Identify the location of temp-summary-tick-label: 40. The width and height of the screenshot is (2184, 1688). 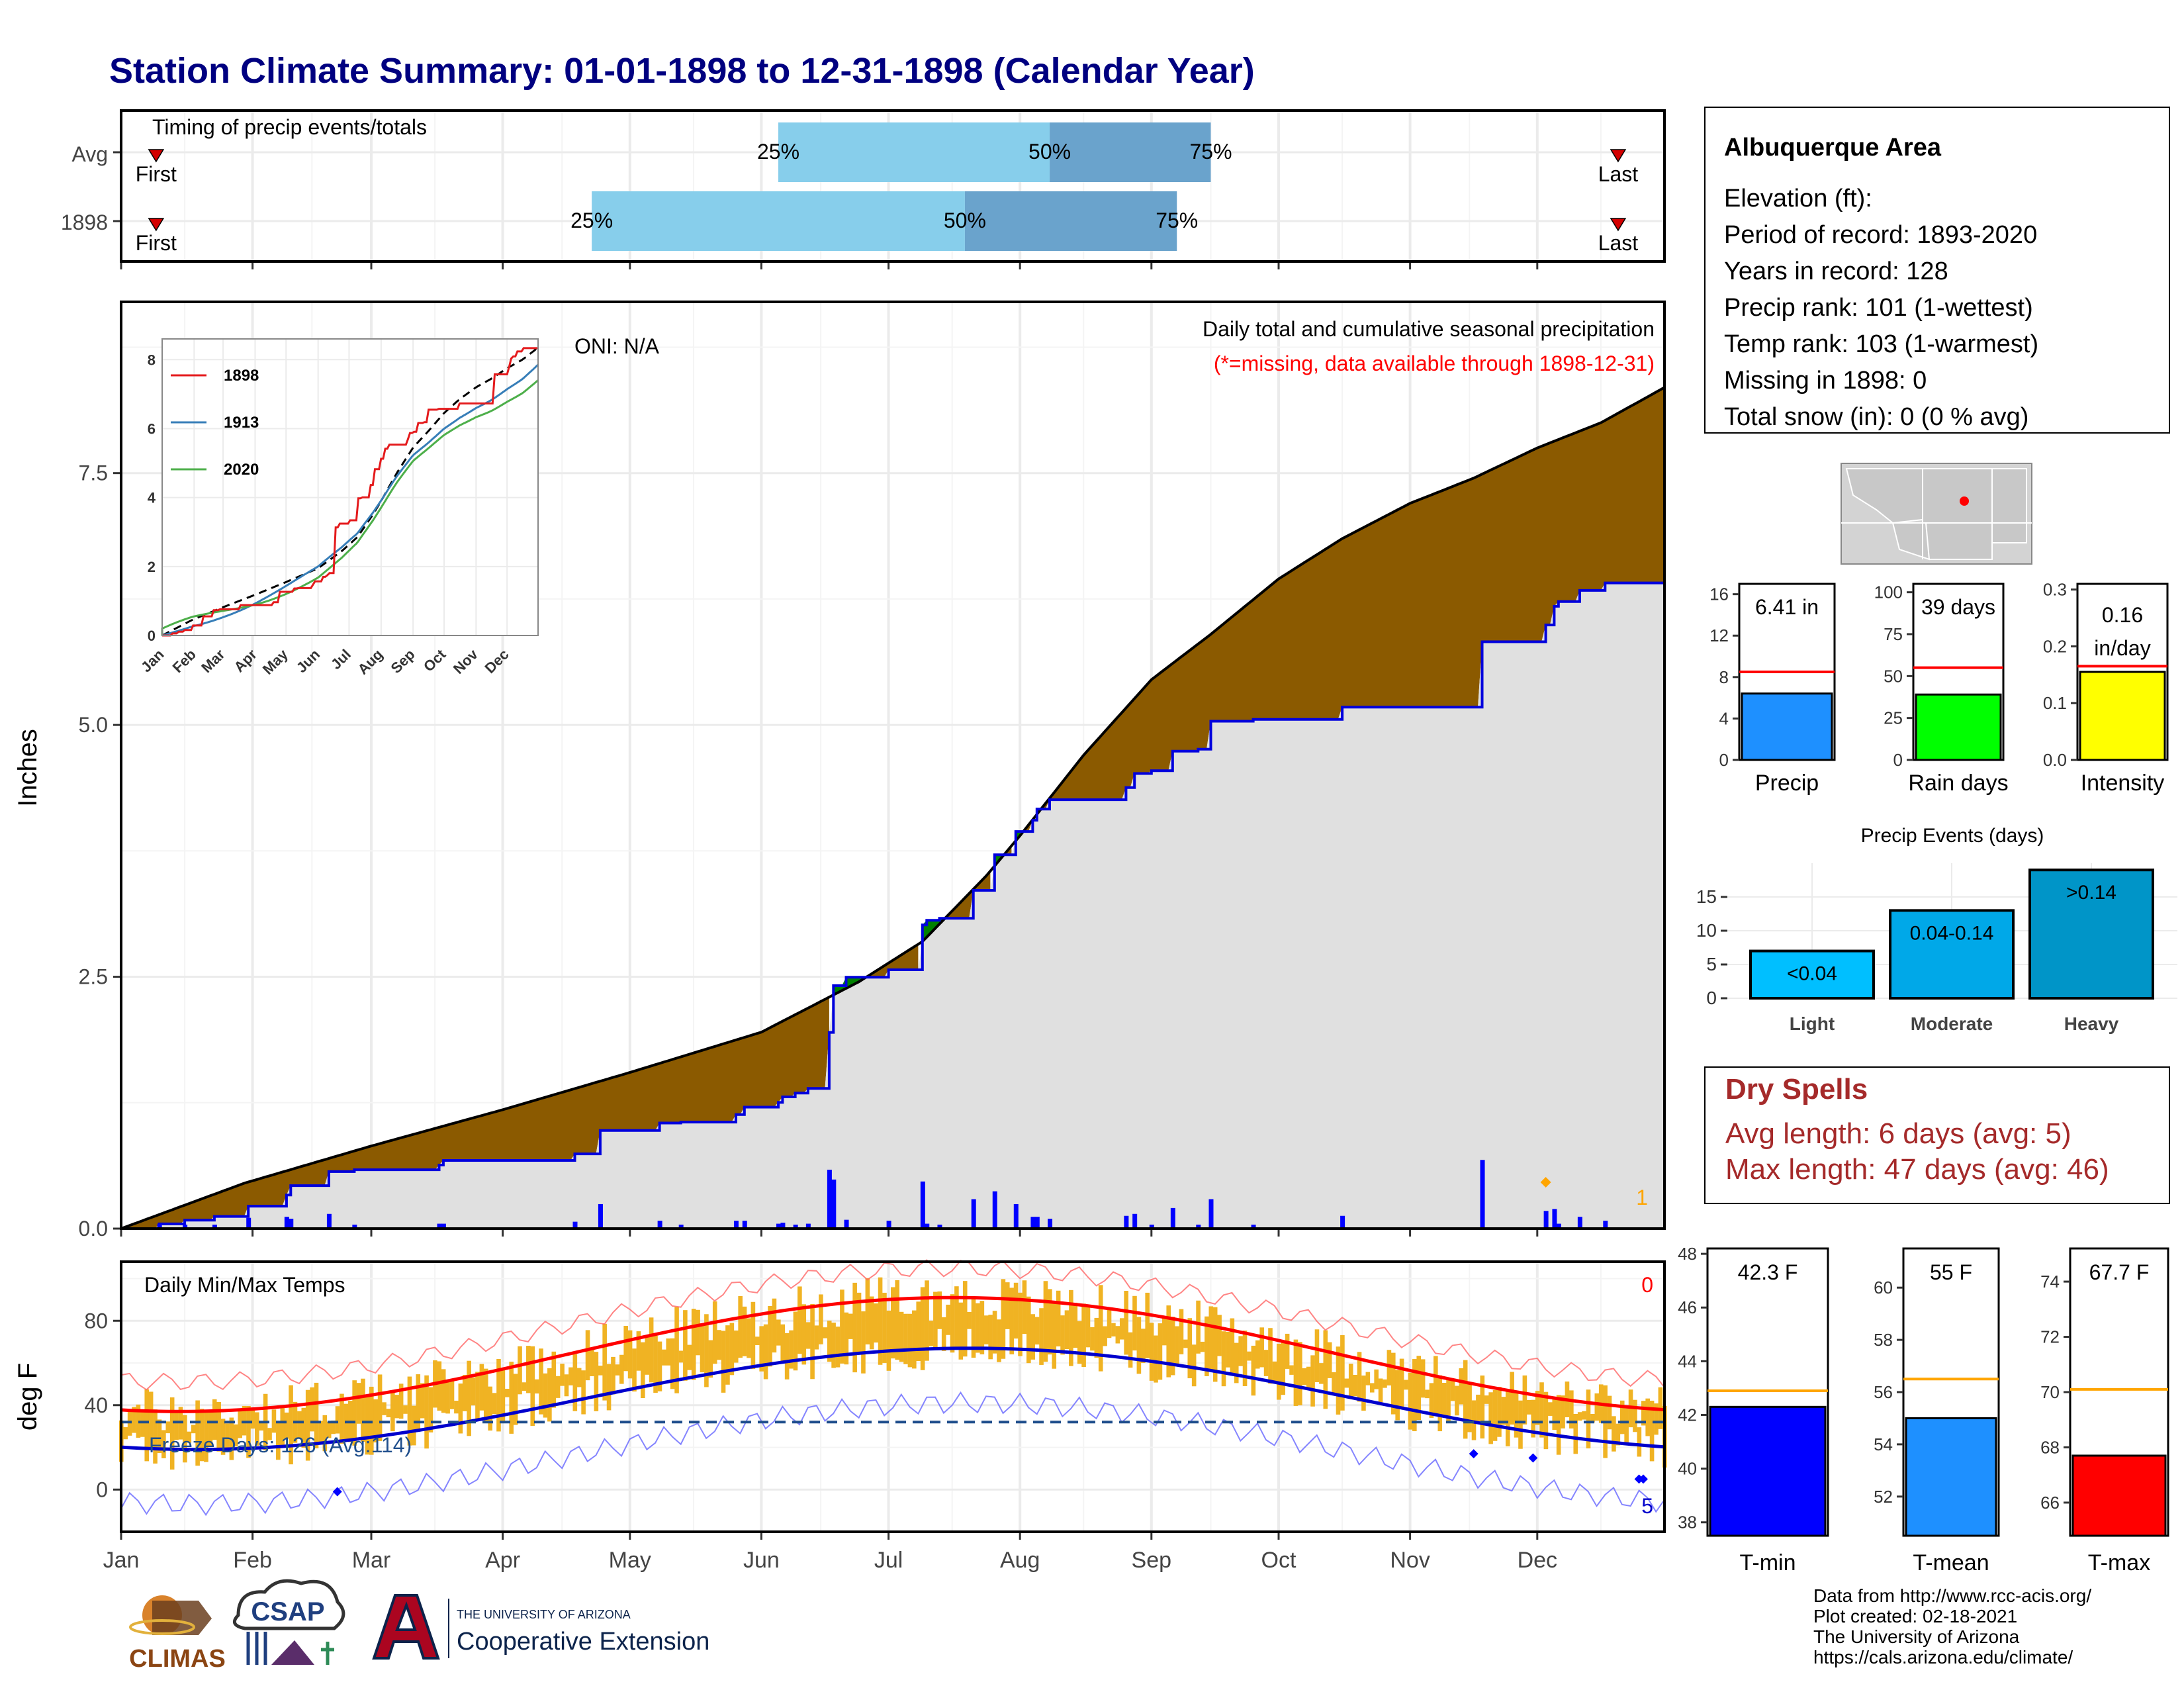
(1687, 1469).